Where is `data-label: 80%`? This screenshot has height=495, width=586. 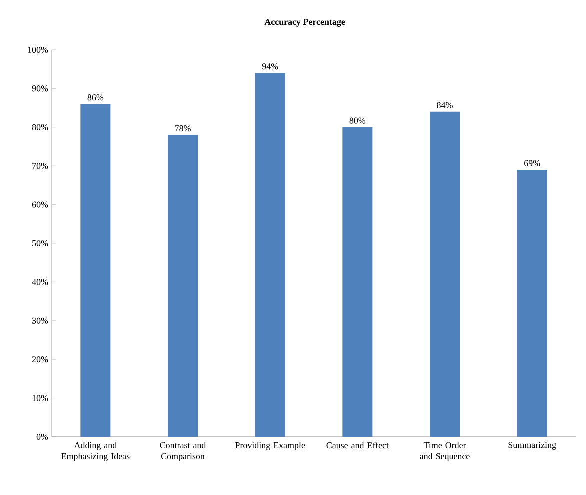 data-label: 80% is located at coordinates (358, 121).